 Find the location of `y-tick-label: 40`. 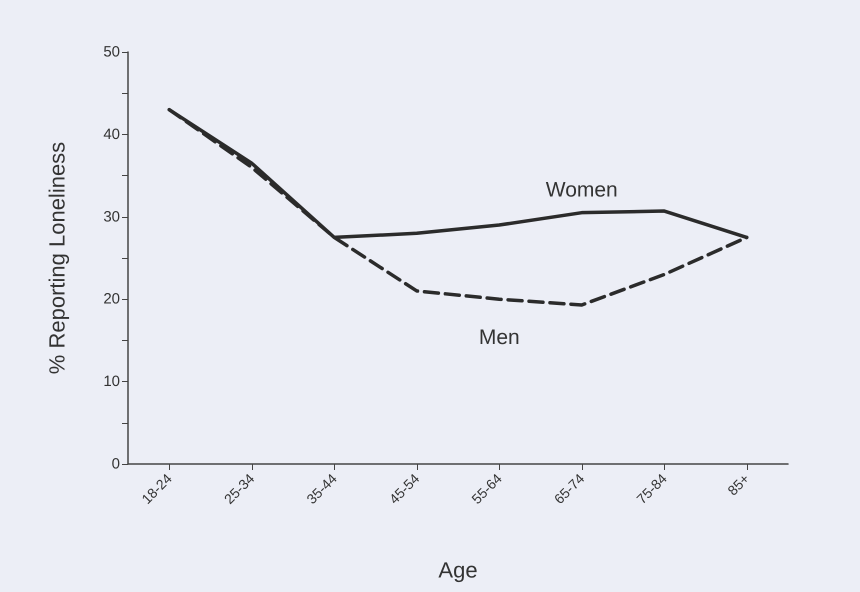

y-tick-label: 40 is located at coordinates (111, 134).